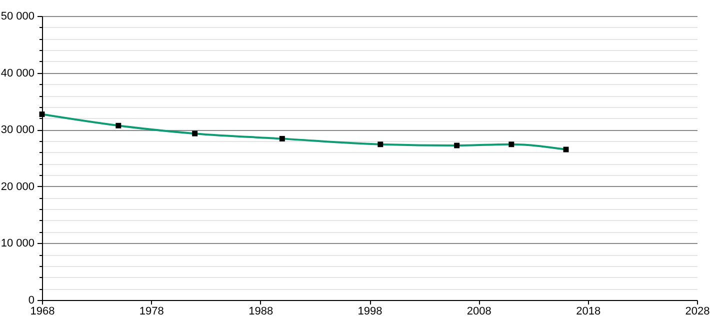 The width and height of the screenshot is (710, 320). Describe the element at coordinates (370, 312) in the screenshot. I see `x-tick-label: 1998` at that location.